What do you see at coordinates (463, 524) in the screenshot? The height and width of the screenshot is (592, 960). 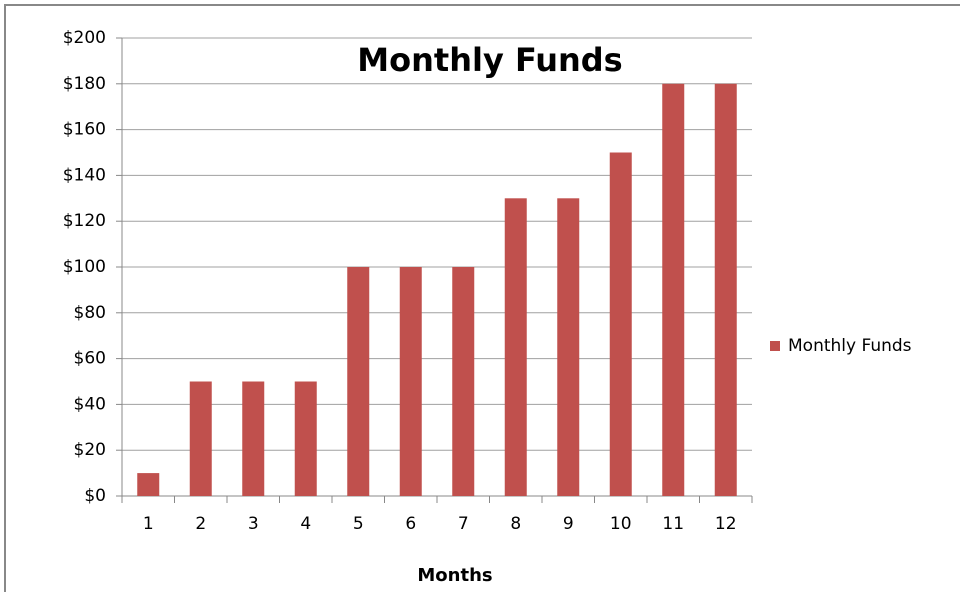 I see `x-tick-label: 7` at bounding box center [463, 524].